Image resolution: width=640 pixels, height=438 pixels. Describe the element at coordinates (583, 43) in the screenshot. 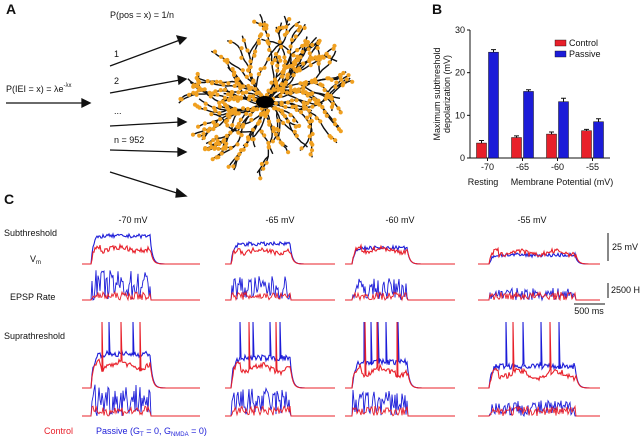

I see `legend-label: Control` at that location.